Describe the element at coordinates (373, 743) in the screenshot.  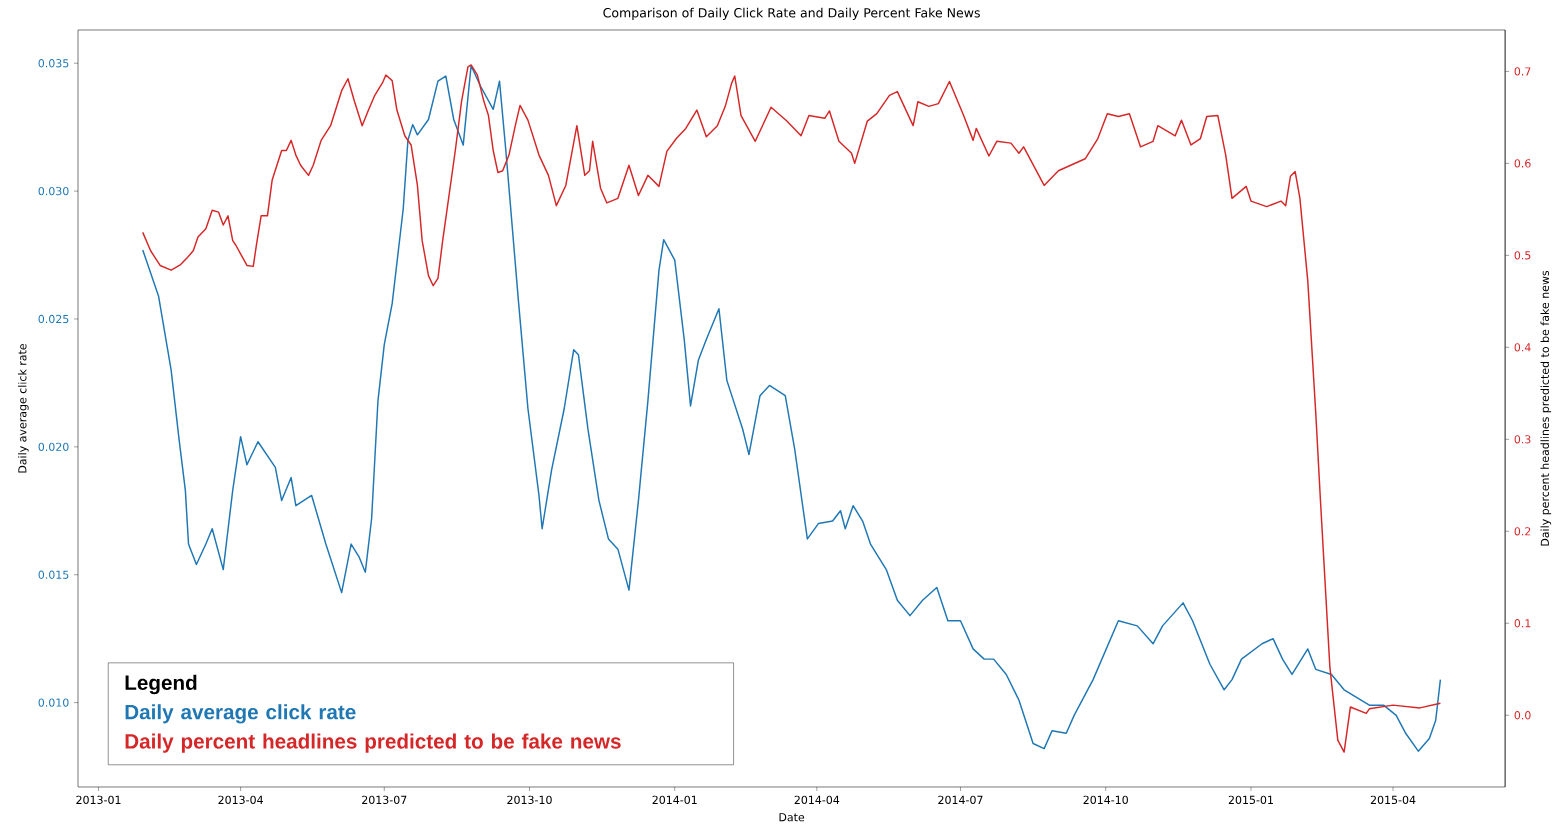
I see `text: Daily percent headlines predicted to be fake news` at that location.